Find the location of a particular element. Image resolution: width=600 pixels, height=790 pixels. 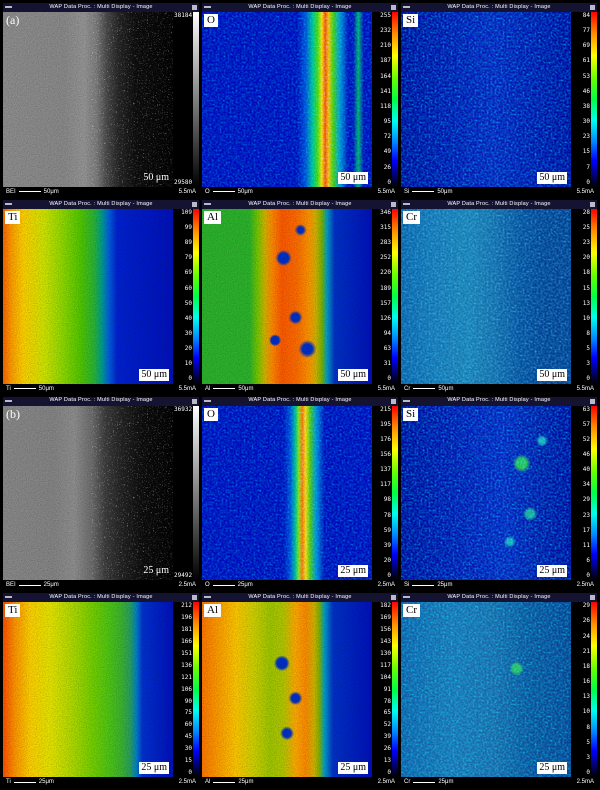

status-detector: BEI is located at coordinates (11, 191).